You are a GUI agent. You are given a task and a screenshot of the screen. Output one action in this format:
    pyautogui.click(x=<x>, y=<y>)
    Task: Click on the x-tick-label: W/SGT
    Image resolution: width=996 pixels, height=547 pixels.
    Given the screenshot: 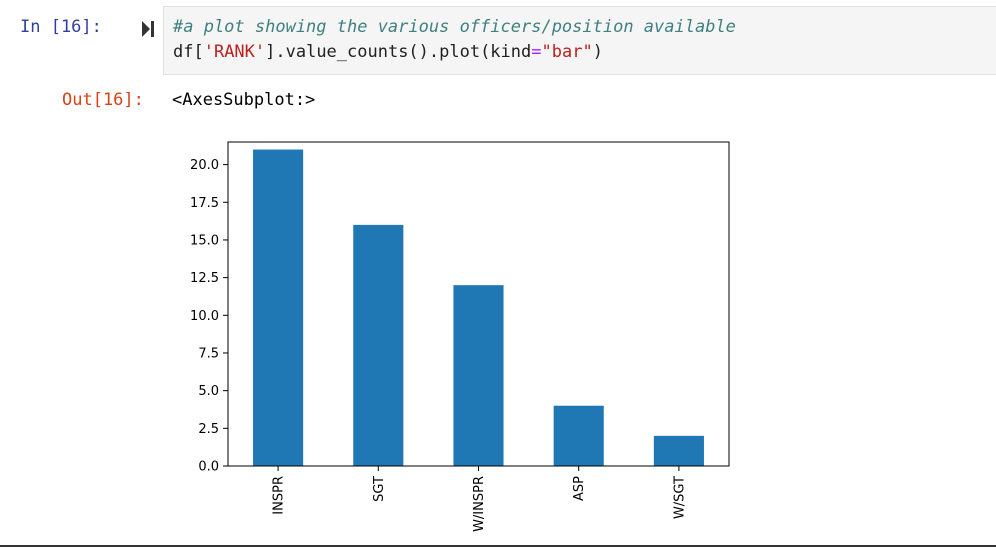 What is the action you would take?
    pyautogui.click(x=679, y=497)
    